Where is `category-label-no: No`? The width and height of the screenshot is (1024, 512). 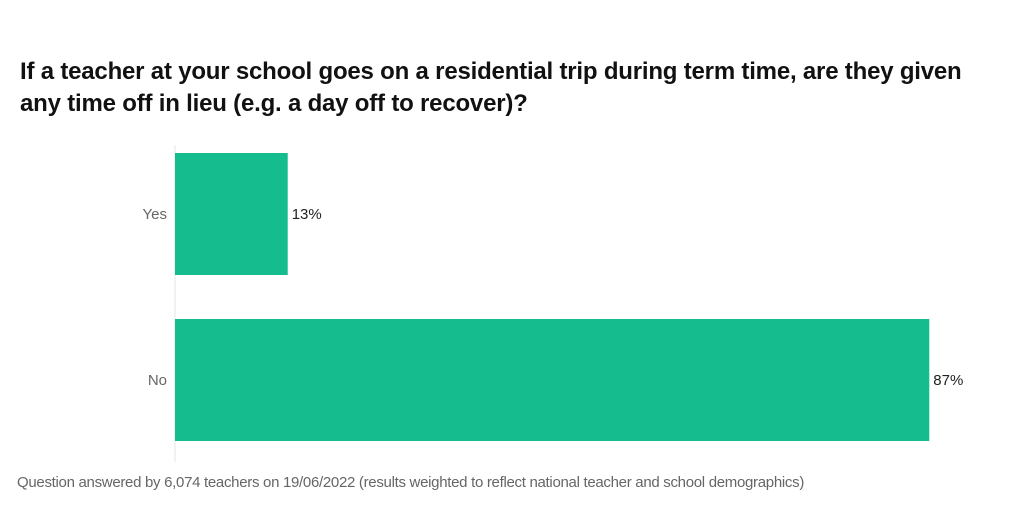 category-label-no: No is located at coordinates (157, 380).